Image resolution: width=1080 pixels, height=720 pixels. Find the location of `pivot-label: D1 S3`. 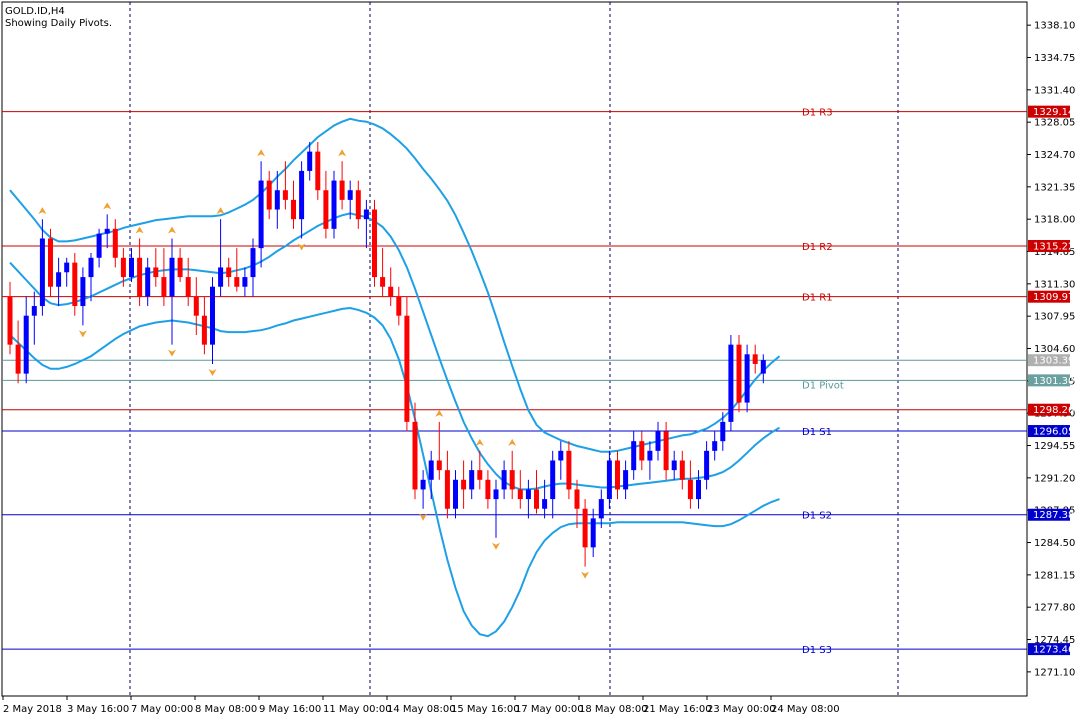

pivot-label: D1 S3 is located at coordinates (817, 650).